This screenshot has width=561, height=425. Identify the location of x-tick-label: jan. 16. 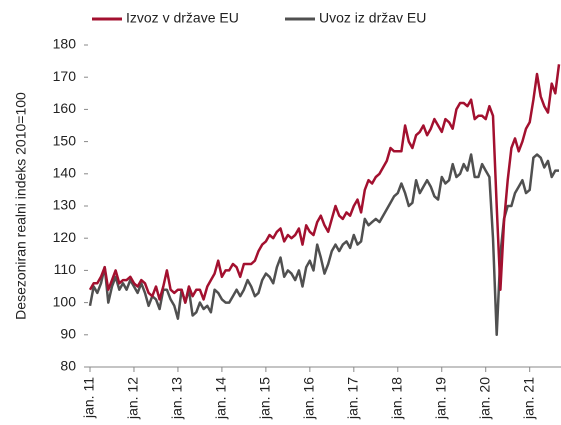
(309, 398).